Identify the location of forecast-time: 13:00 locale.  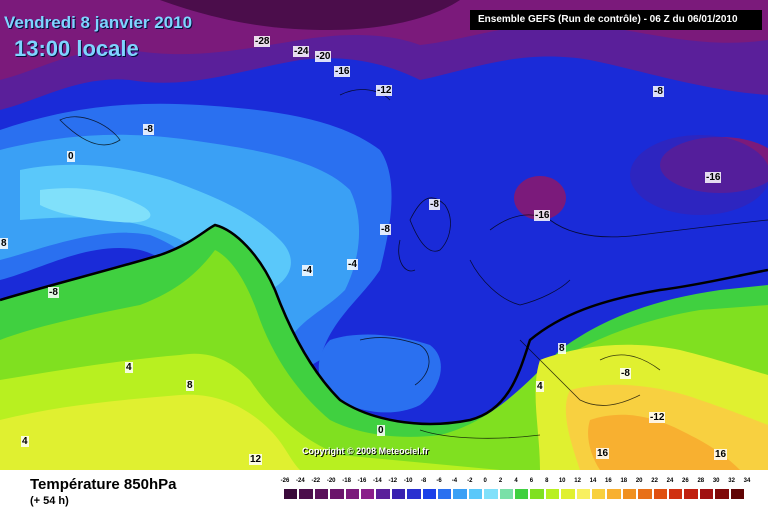
(76, 48).